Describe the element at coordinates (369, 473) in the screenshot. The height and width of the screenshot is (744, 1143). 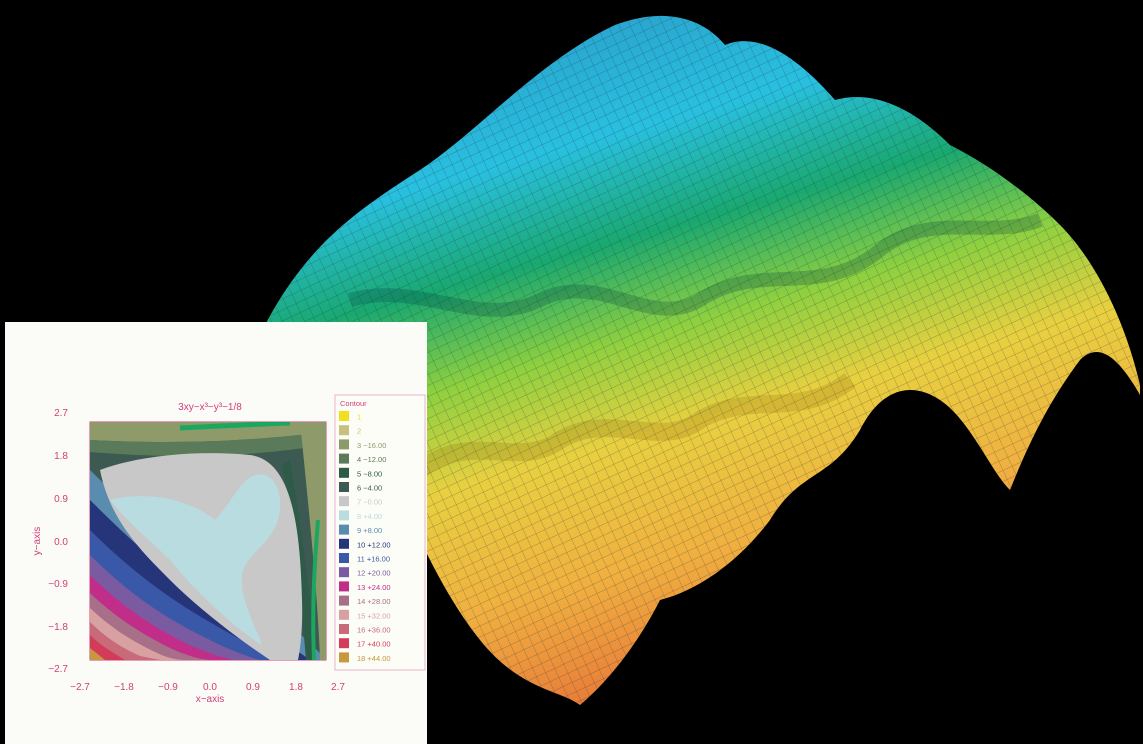
I see `legend-label: 5 −8.00` at that location.